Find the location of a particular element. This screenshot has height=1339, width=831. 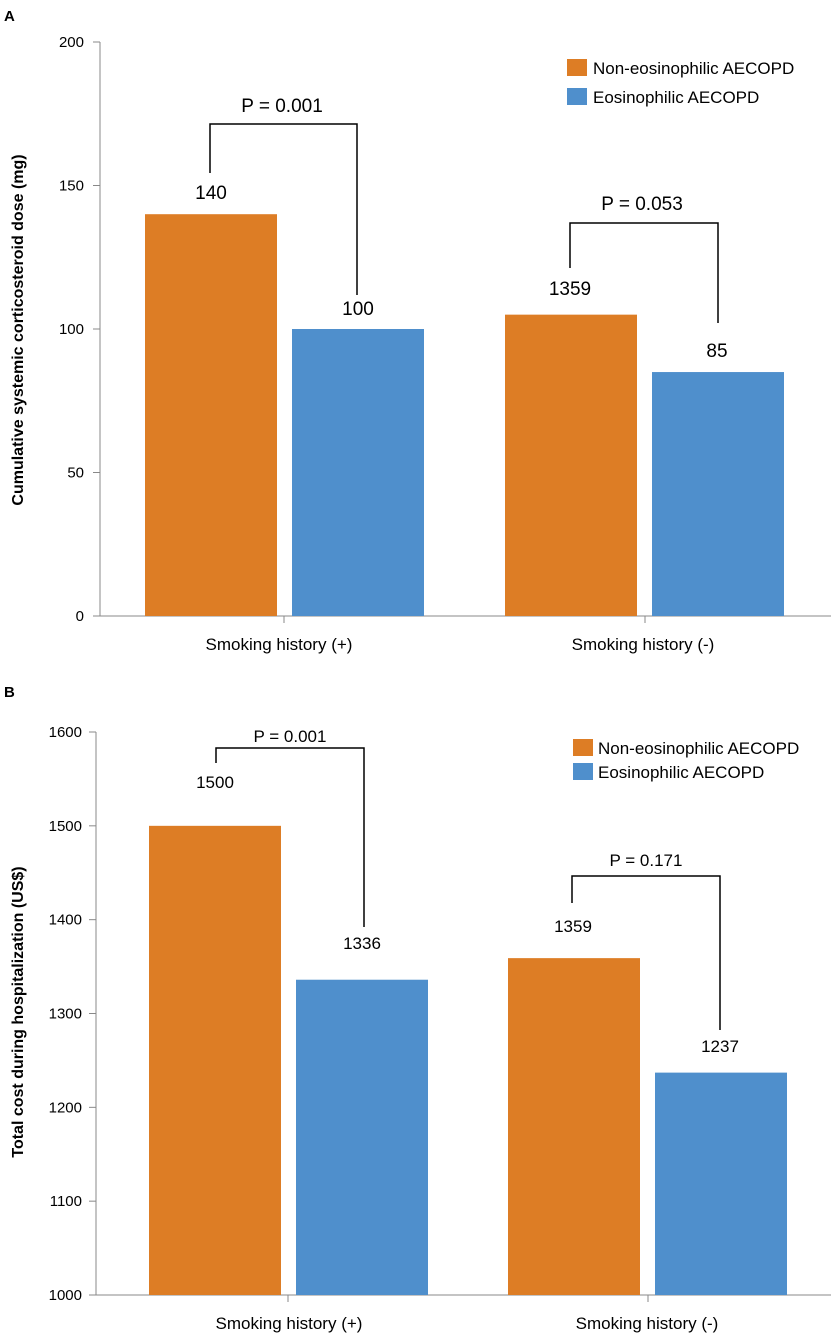

panel-a-y-ticks: 0 50 100 150 200 is located at coordinates (79, 329).